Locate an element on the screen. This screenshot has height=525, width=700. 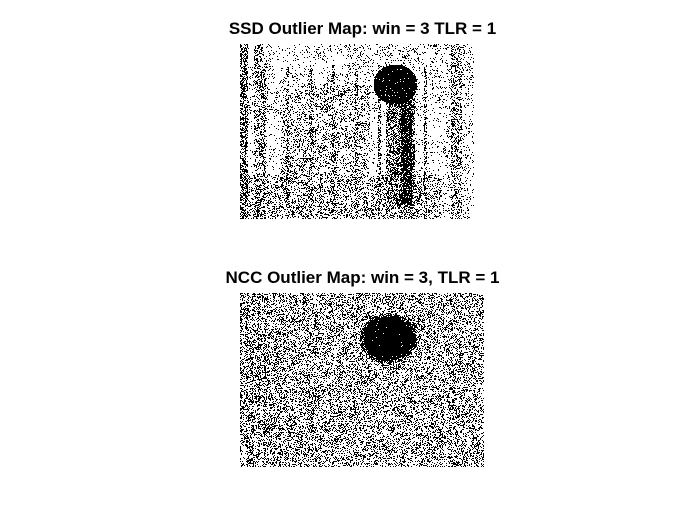
ncc-map-title: NCC Outlier Map: win = 3, TLR = 1 is located at coordinates (362, 277).